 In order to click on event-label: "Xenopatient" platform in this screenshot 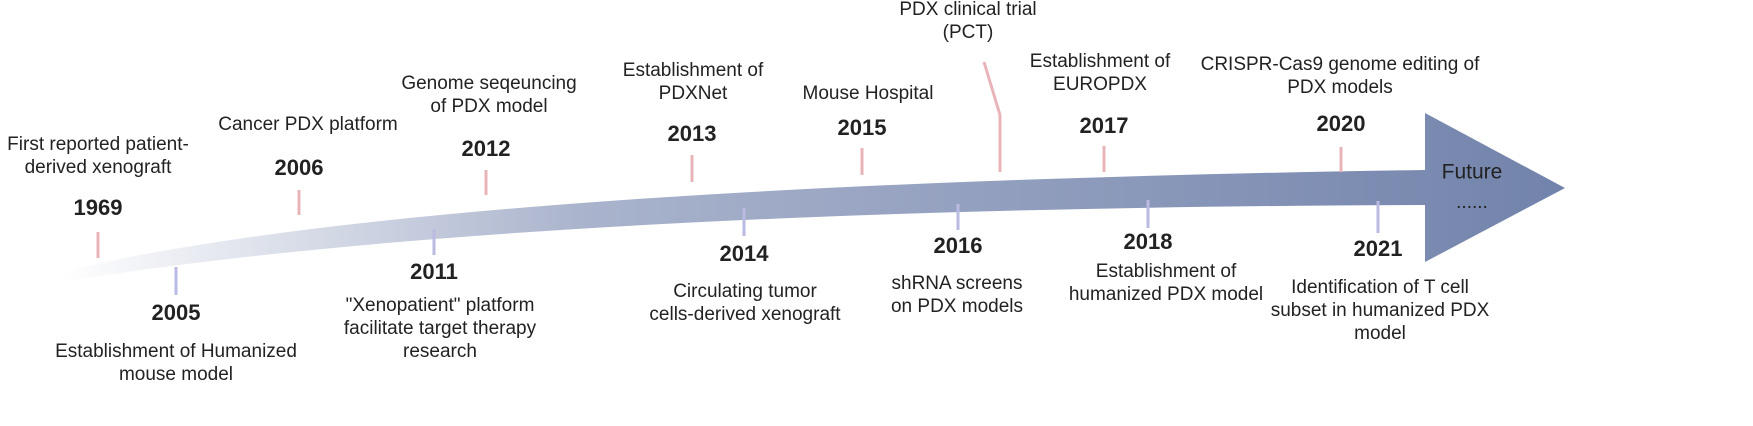, I will do `click(440, 305)`.